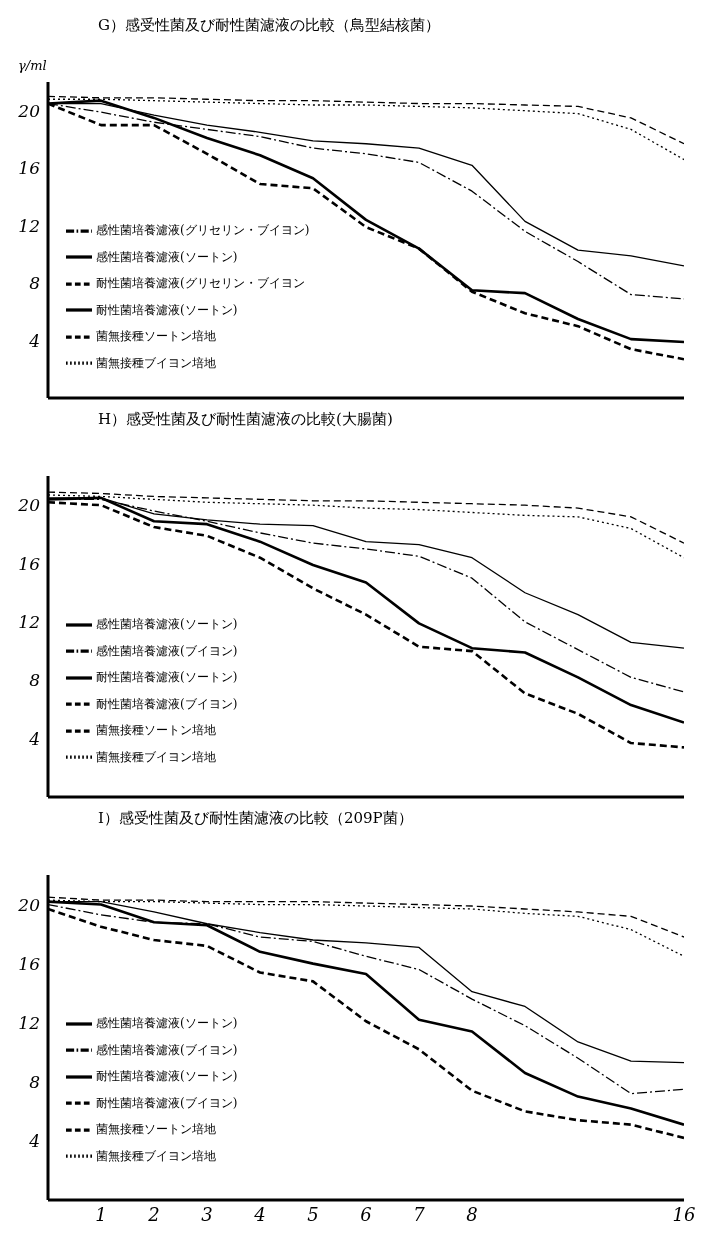 The image size is (704, 1257). Describe the element at coordinates (101, 1214) in the screenshot. I see `x-tick-label: 1` at that location.